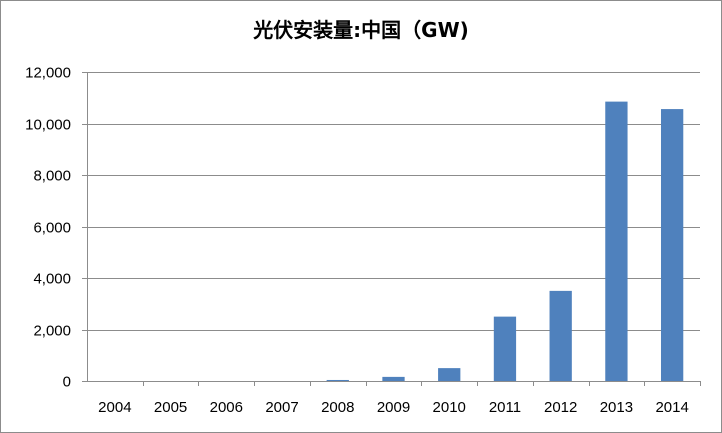 The width and height of the screenshot is (722, 433). I want to click on y-tick-label: 4,000, so click(52, 279).